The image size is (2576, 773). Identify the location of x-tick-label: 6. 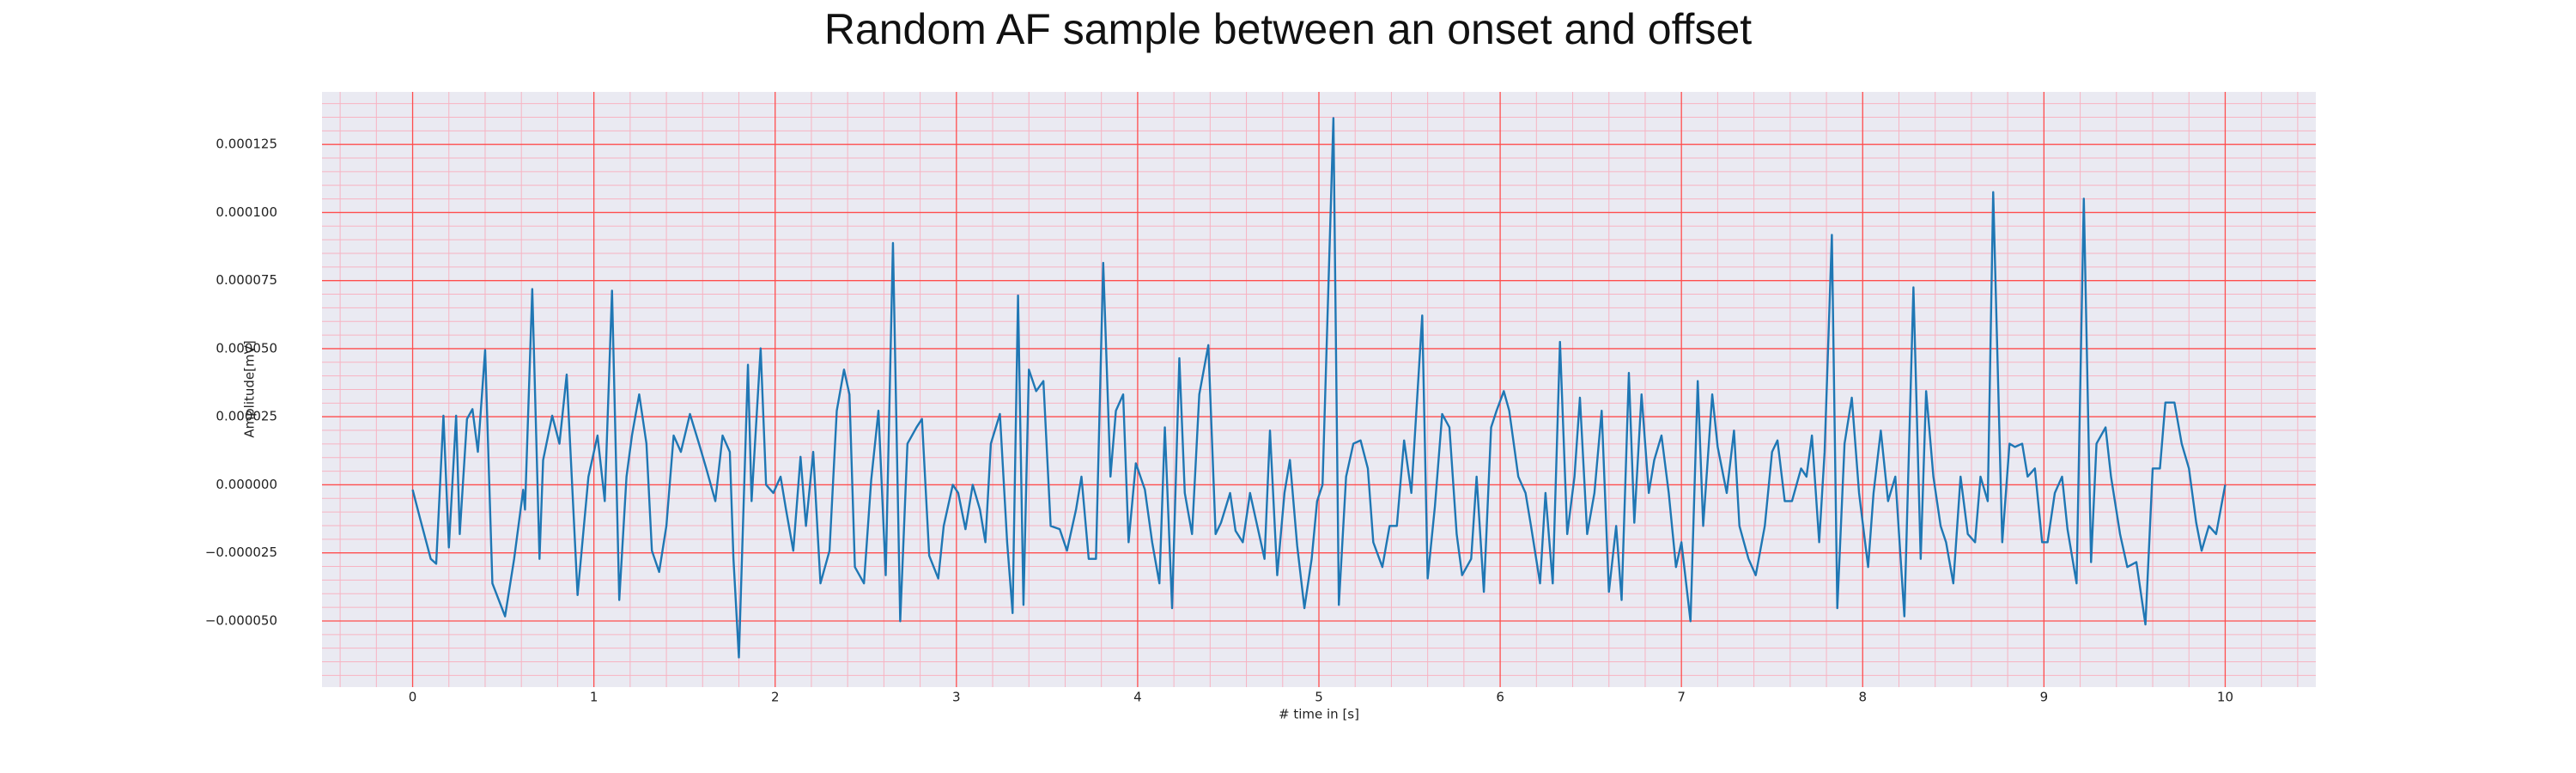
(1500, 697).